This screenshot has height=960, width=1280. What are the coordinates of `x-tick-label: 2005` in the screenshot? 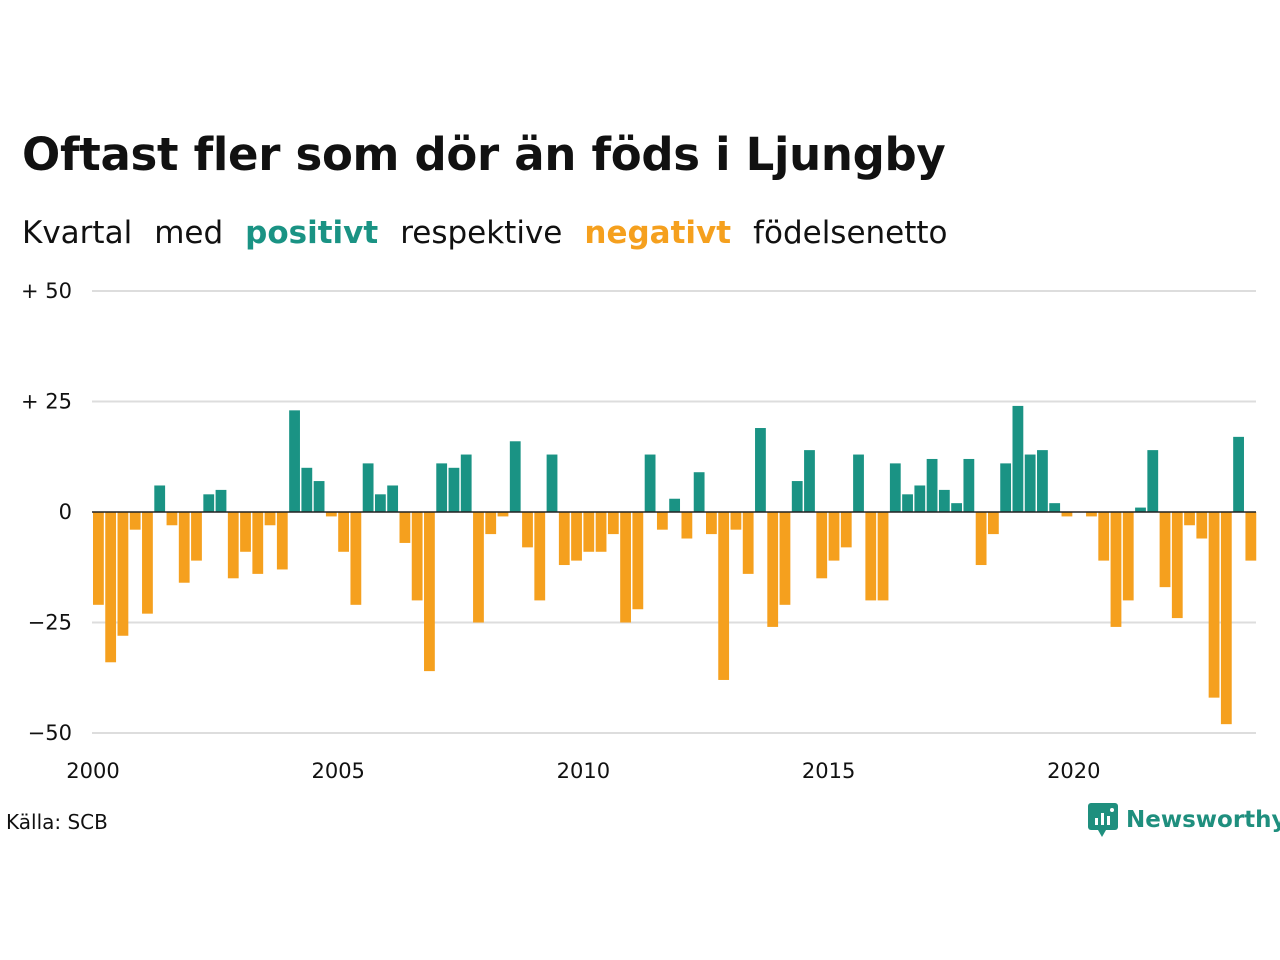 It's located at (337, 771).